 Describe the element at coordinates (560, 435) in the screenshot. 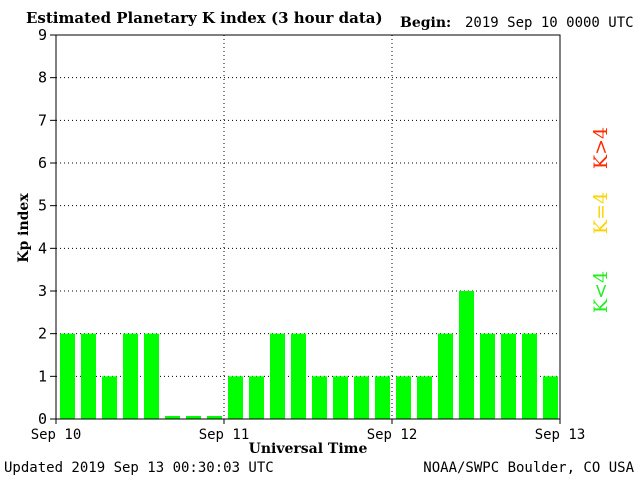

I see `x-tick-label: Sep 13` at that location.